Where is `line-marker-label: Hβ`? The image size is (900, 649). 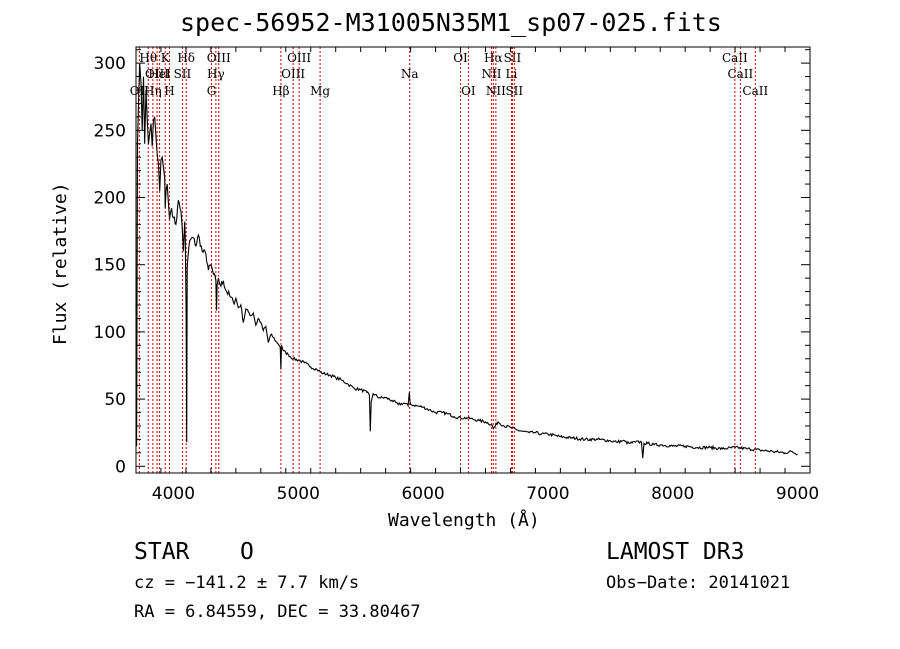 line-marker-label: Hβ is located at coordinates (280, 91).